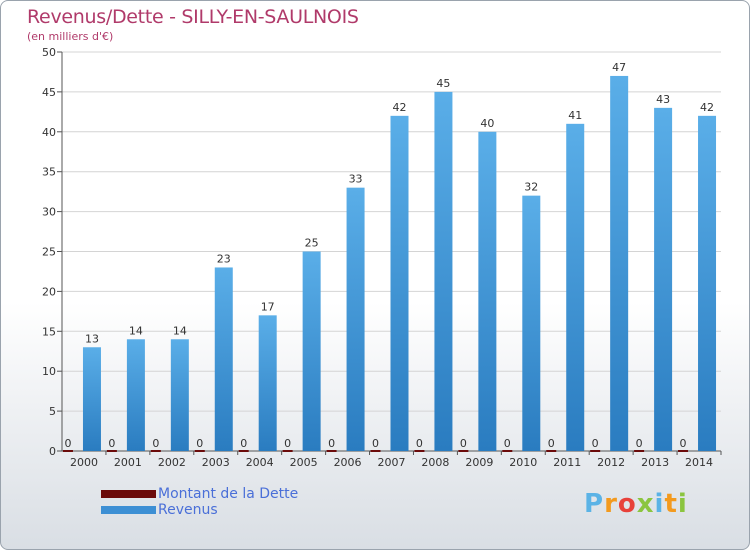 The width and height of the screenshot is (750, 550). What do you see at coordinates (699, 462) in the screenshot?
I see `x-tick-label-2014: 2014` at bounding box center [699, 462].